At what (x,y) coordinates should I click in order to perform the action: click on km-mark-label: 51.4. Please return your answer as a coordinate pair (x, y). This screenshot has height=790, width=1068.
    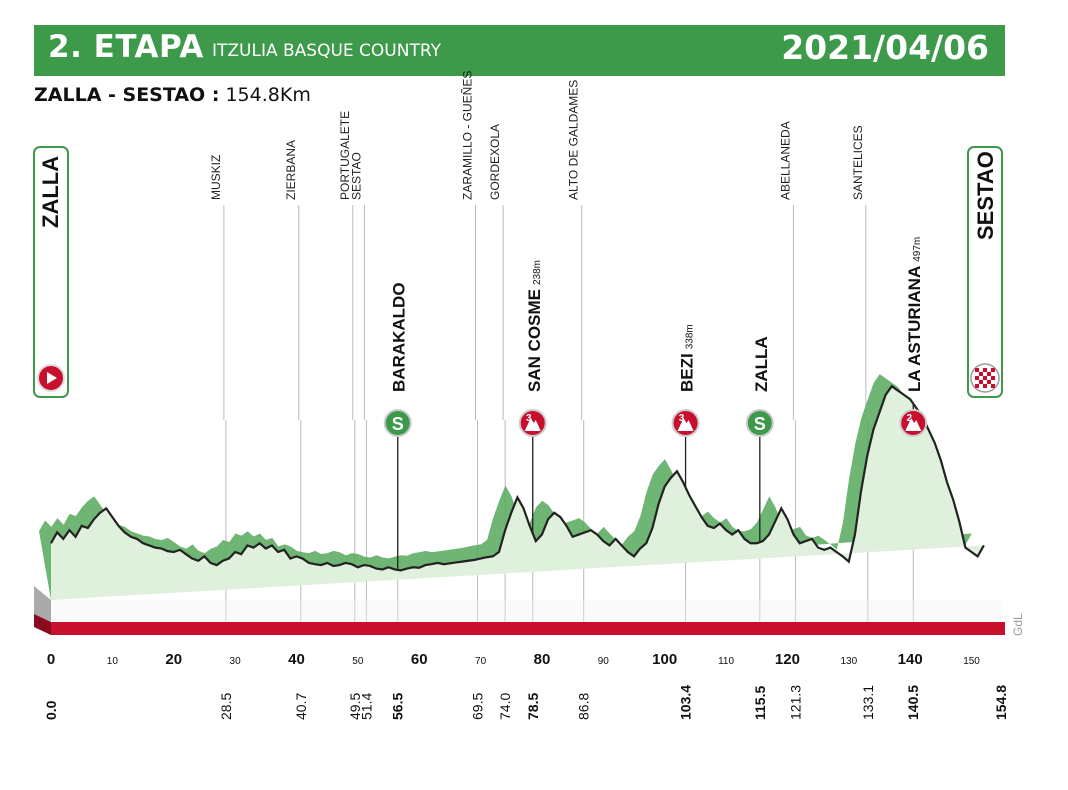
    Looking at the image, I should click on (366, 706).